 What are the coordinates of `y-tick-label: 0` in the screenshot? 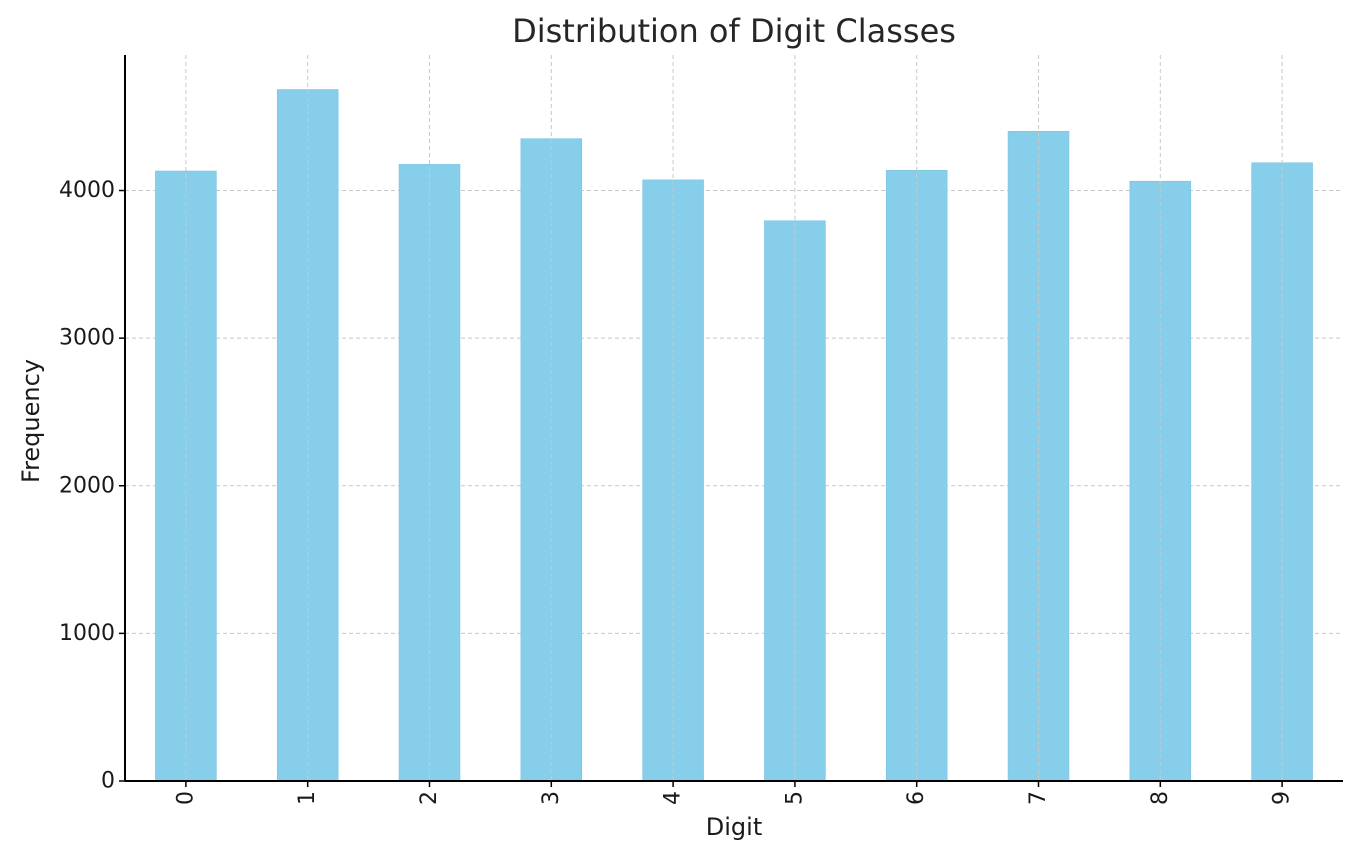 It's located at (108, 781).